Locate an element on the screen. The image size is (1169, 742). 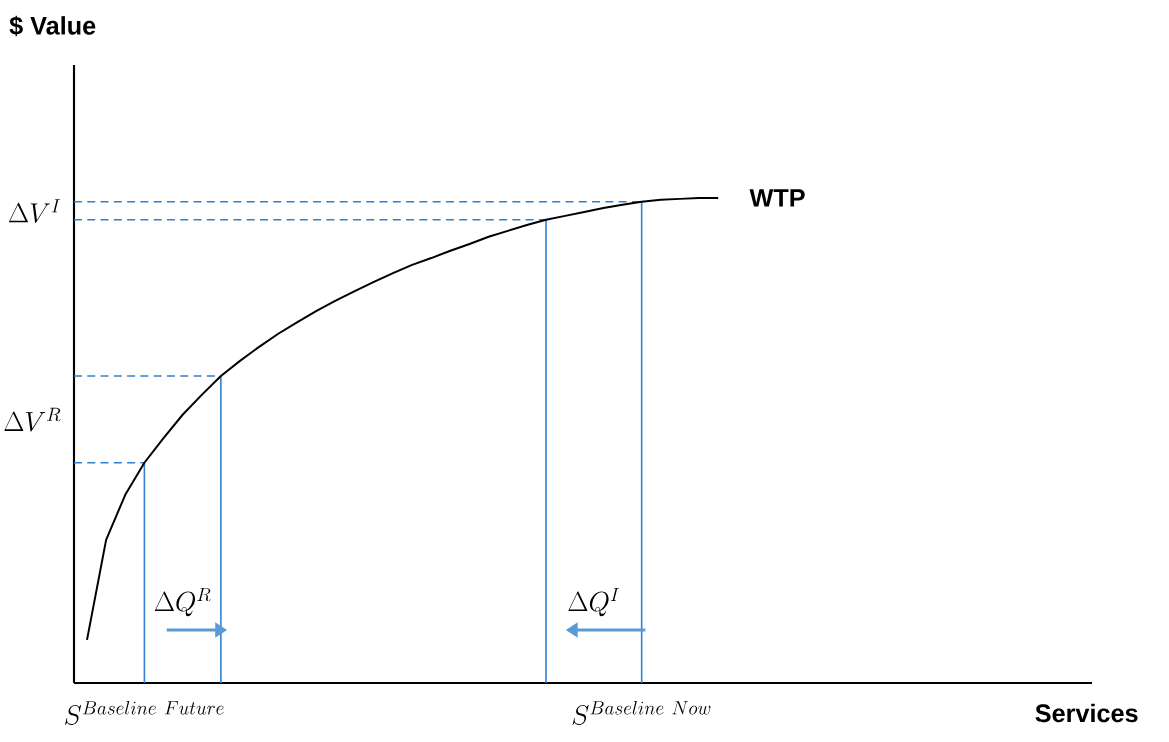
annotation: $\Delta Q^{R}$ is located at coordinates (182, 602).